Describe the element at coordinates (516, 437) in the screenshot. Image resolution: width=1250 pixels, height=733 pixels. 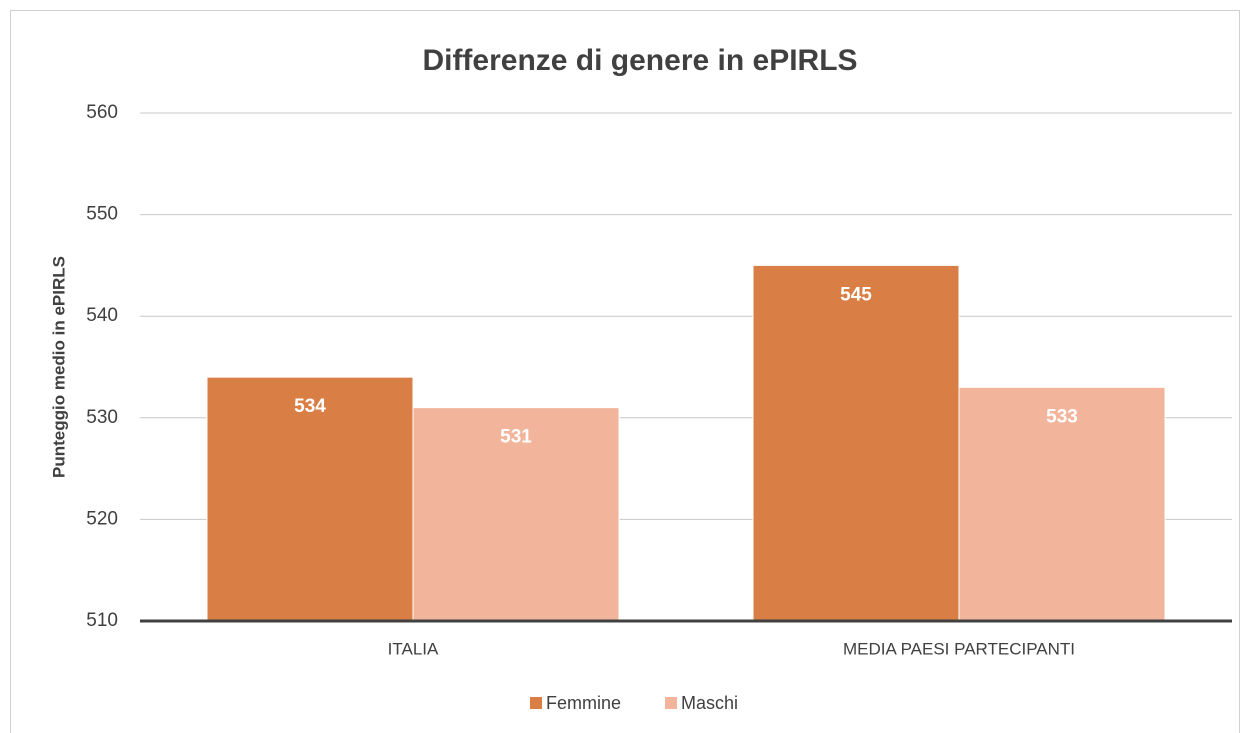
I see `data-label: 531` at that location.